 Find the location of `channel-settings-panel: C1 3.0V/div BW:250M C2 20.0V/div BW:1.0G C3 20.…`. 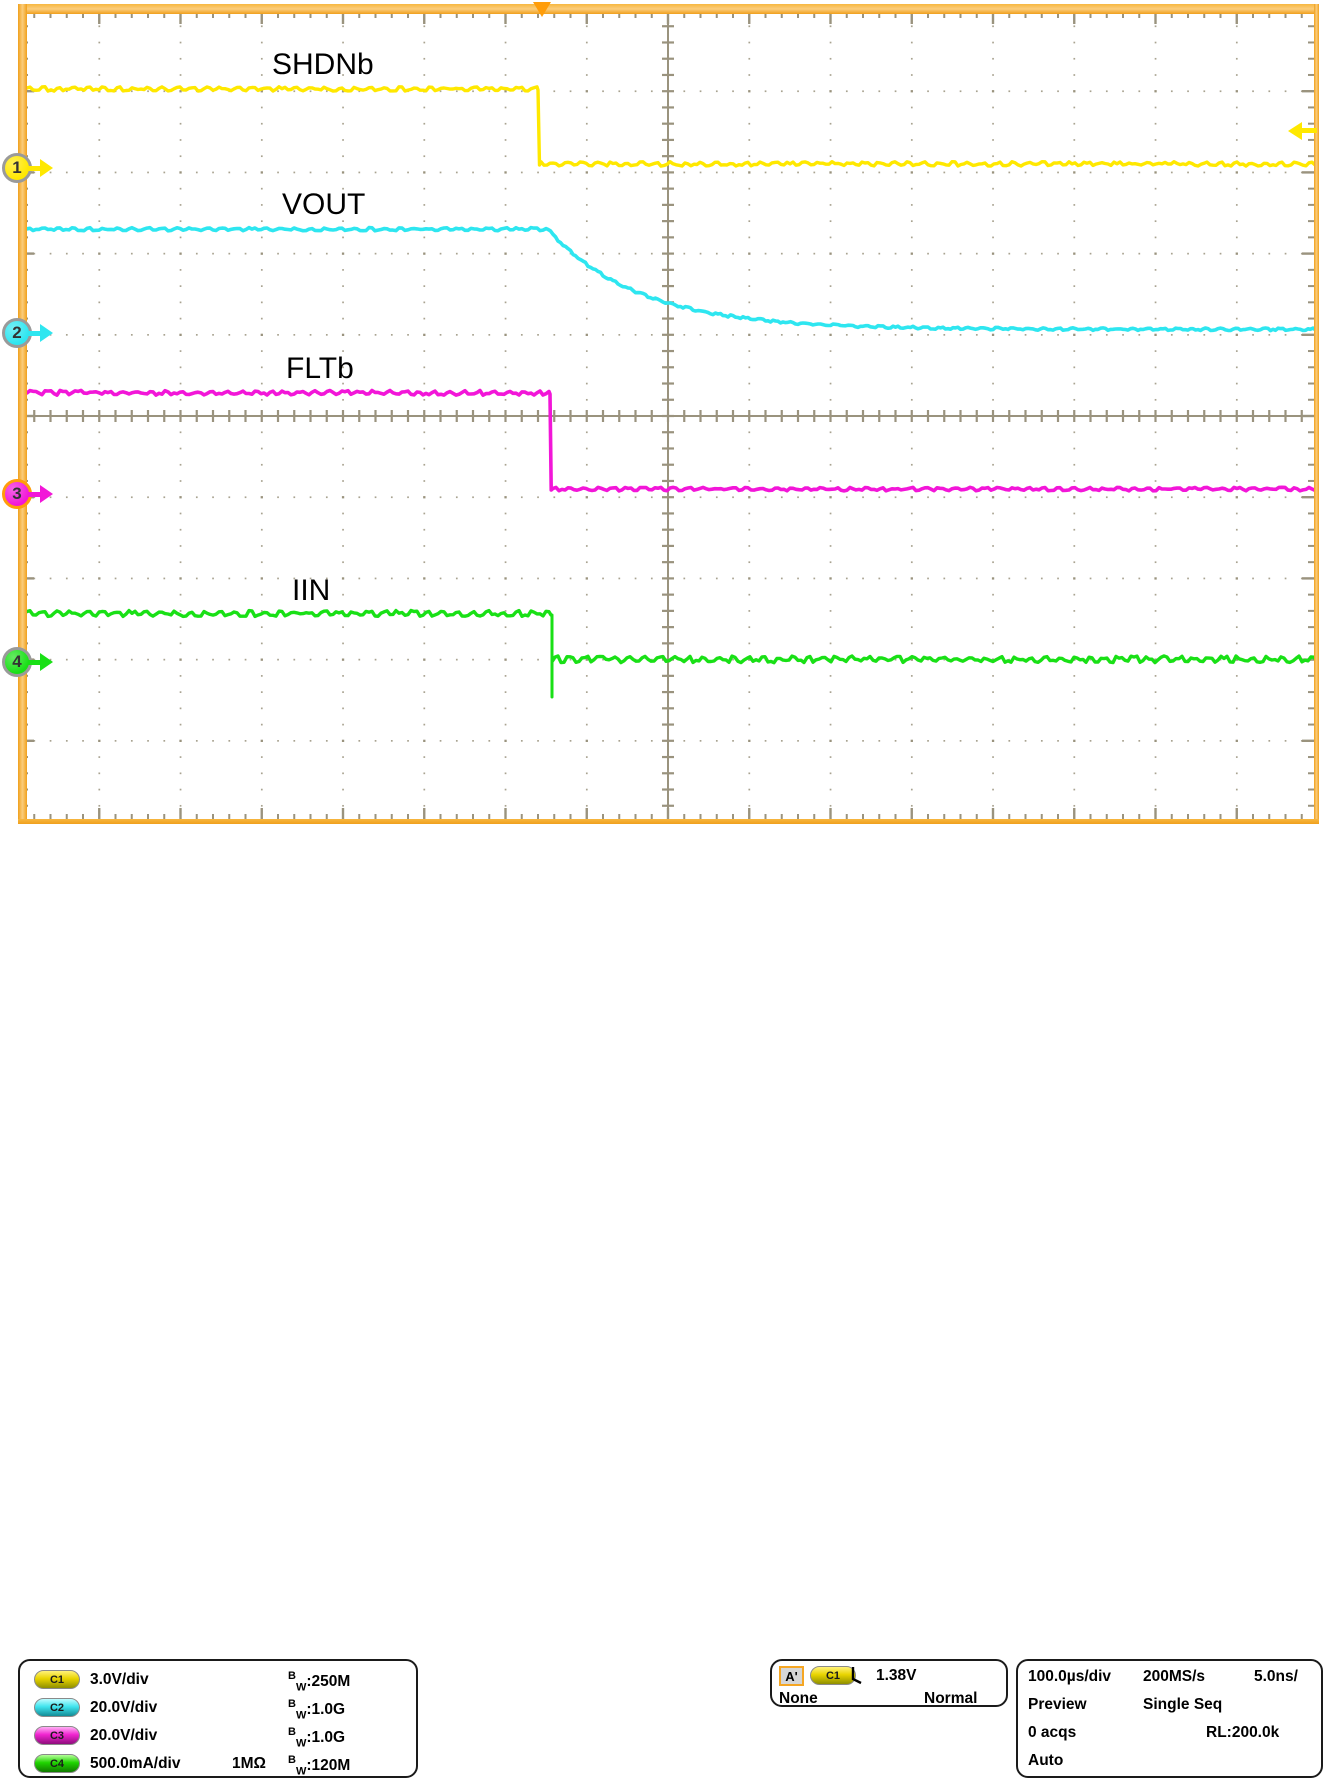

channel-settings-panel: C1 3.0V/div BW:250M C2 20.0V/div BW:1.0G C3 20.… is located at coordinates (218, 1718).